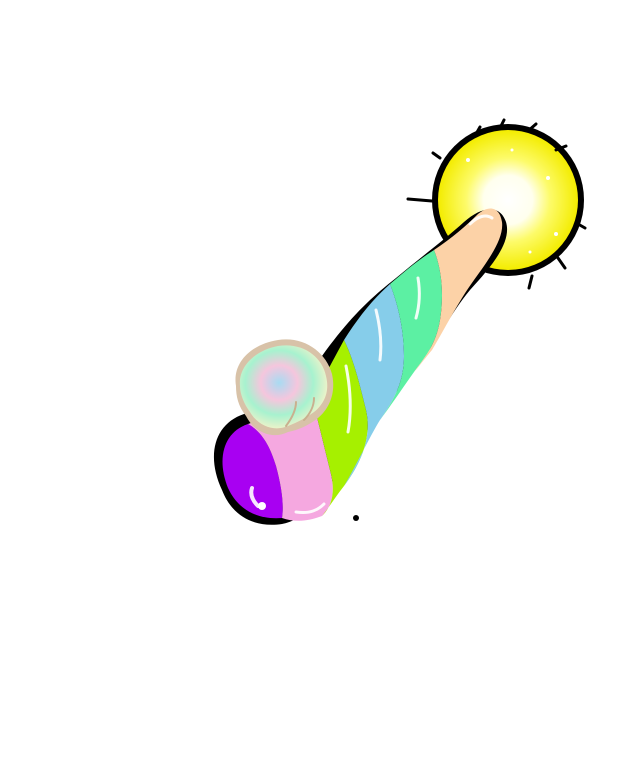 This screenshot has width=628, height=764. I want to click on stripe-sky-blue, so click(374, 385).